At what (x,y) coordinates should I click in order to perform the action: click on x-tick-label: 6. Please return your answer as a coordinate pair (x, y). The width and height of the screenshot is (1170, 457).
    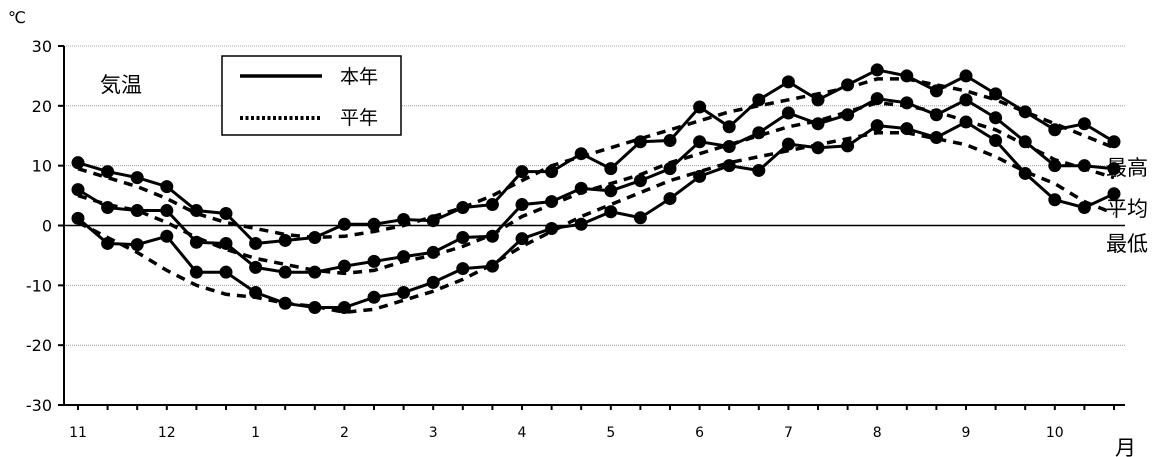
    Looking at the image, I should click on (699, 433).